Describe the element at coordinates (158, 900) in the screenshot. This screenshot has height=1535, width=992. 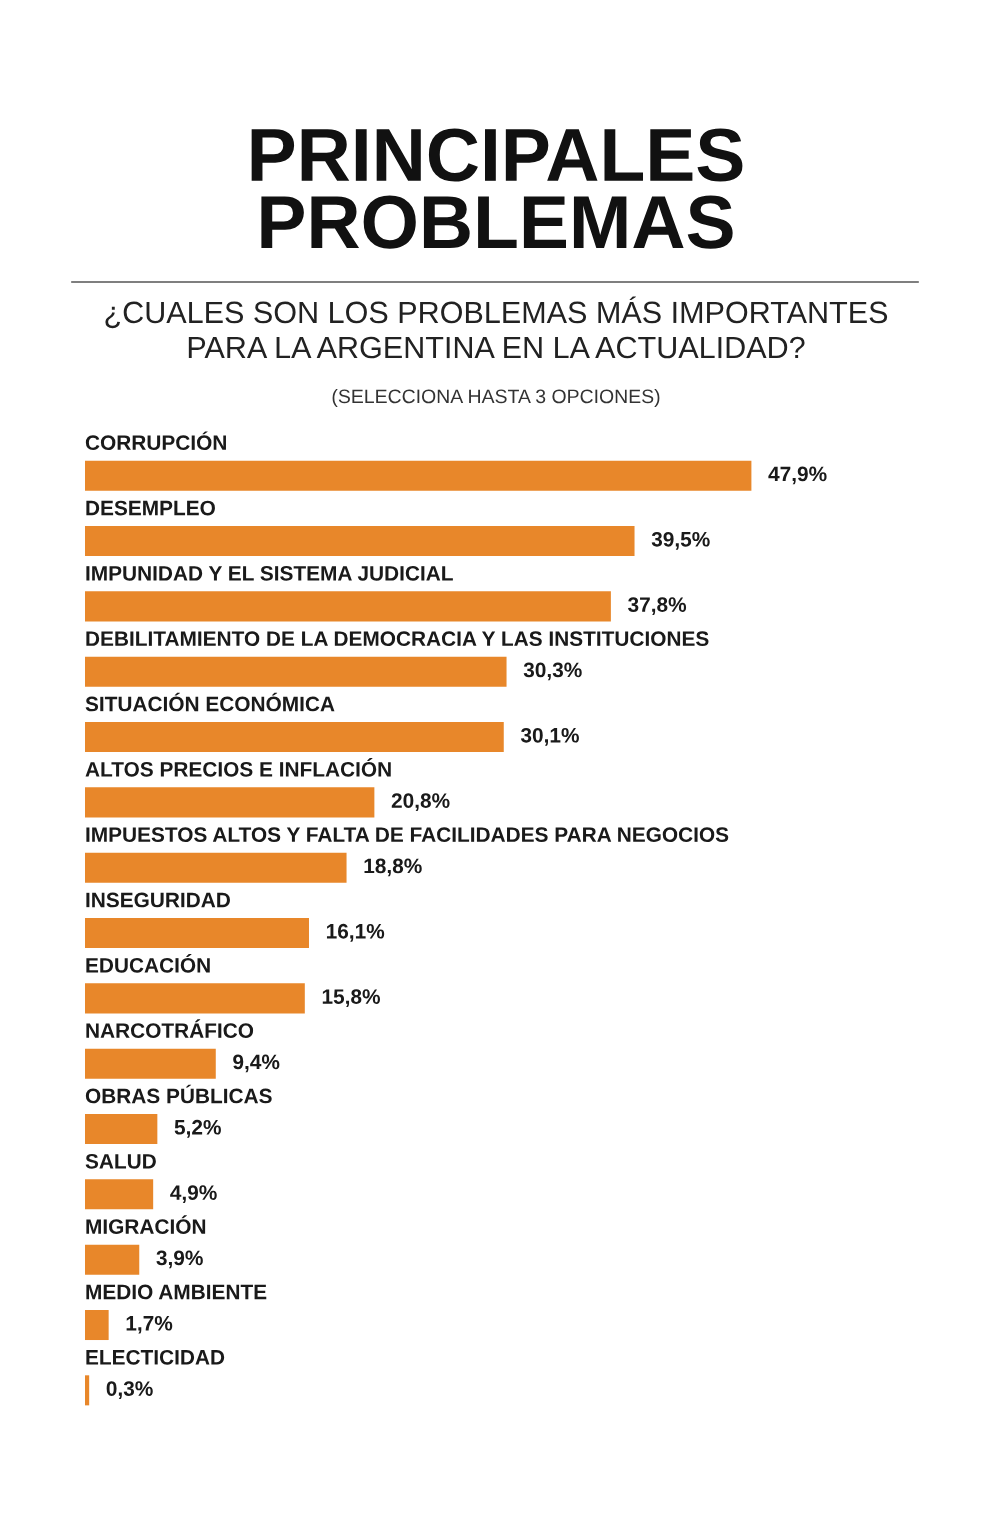
I see `y-tick-label: INSEGURIDAD` at that location.